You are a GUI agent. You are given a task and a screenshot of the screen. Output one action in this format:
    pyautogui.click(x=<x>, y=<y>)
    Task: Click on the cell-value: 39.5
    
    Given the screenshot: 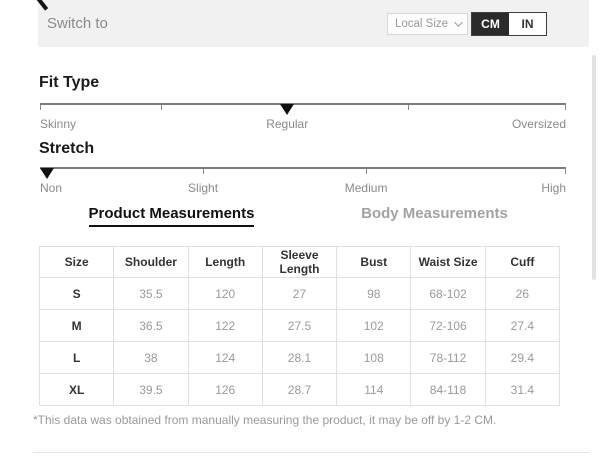 What is the action you would take?
    pyautogui.click(x=151, y=389)
    